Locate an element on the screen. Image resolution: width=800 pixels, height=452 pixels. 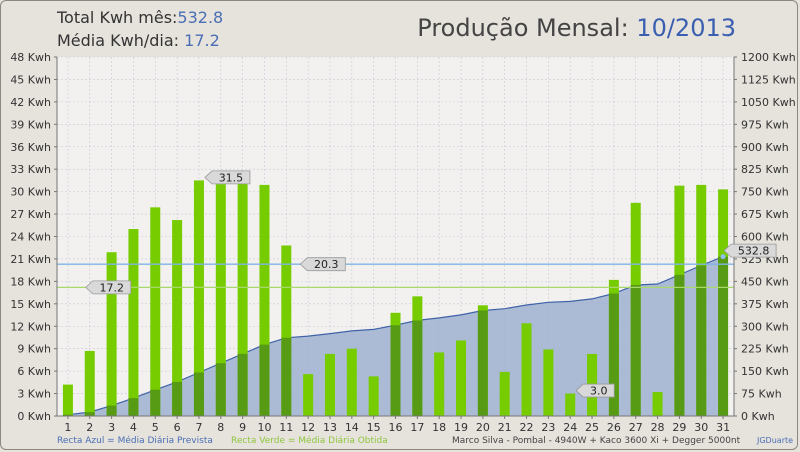
annotation-point is located at coordinates (723, 257).